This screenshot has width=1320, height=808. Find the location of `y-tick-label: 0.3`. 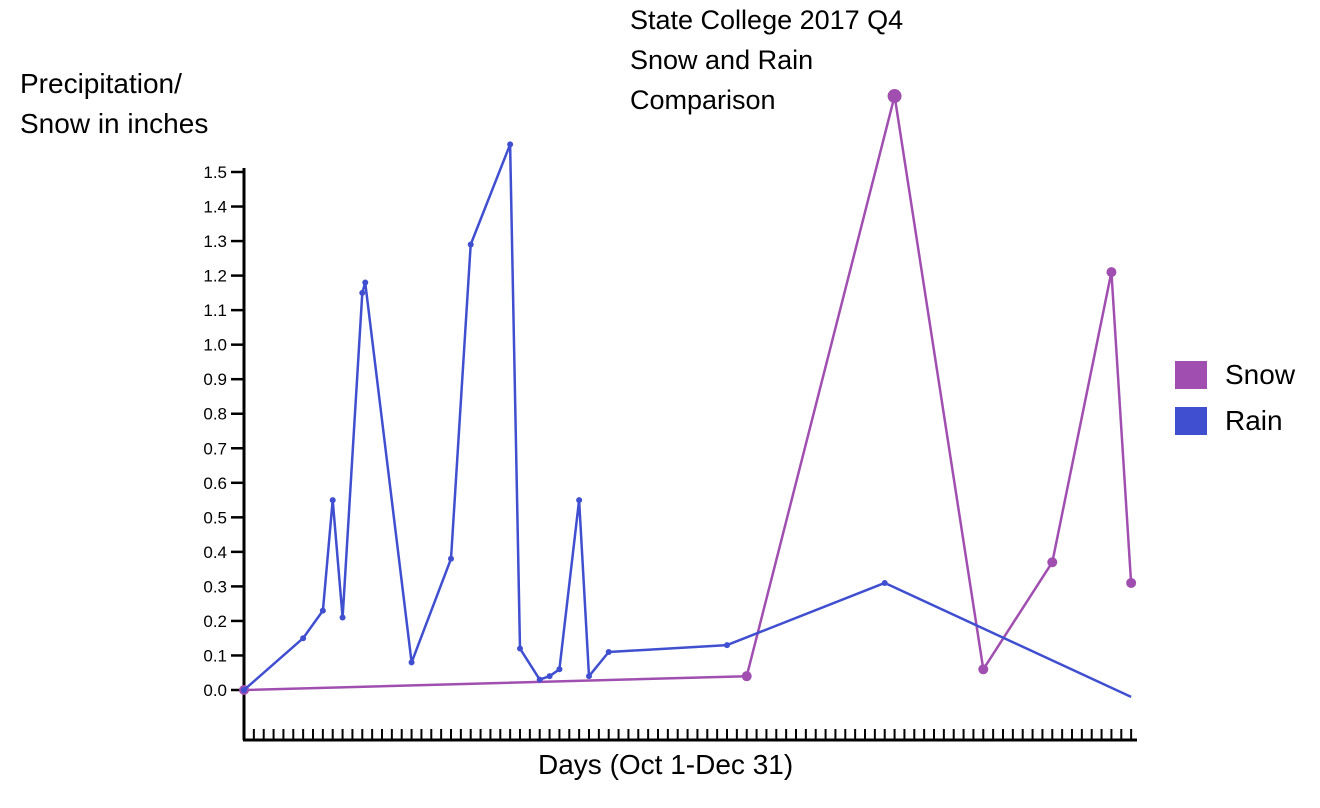

y-tick-label: 0.3 is located at coordinates (215, 586).